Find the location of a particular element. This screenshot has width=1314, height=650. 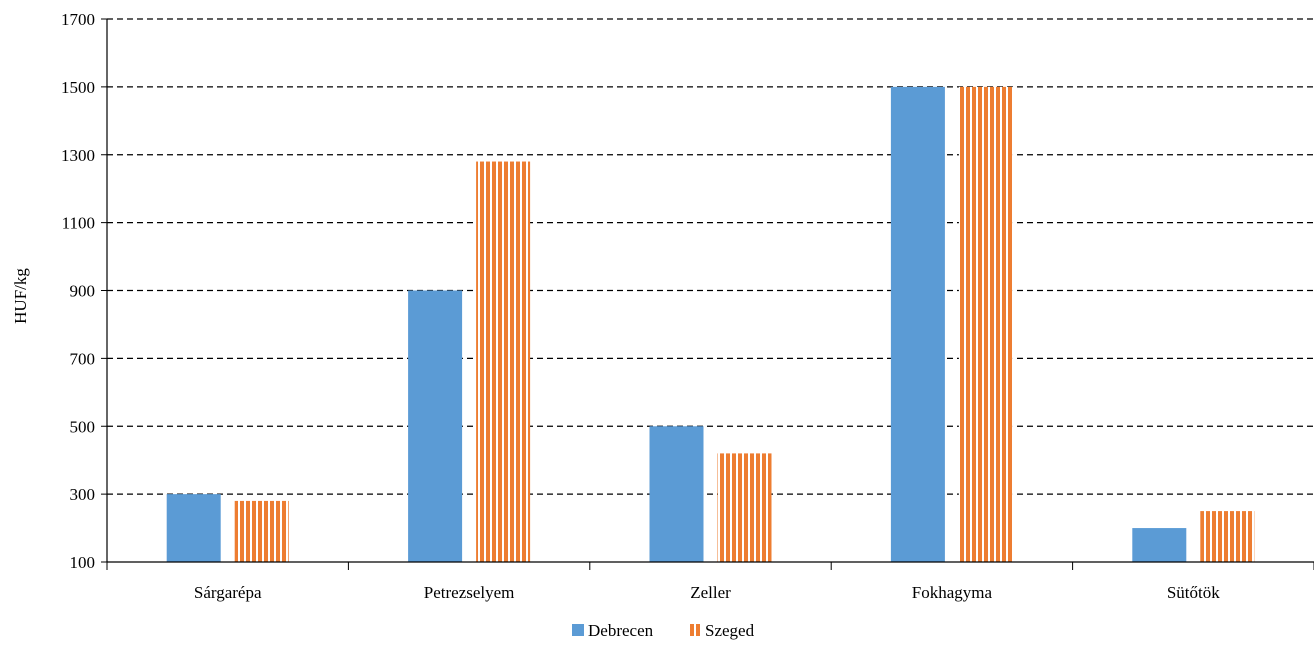

y-tick-labels: 100 300 500 700 900 1100 1300 1500 1700 is located at coordinates (78, 291).